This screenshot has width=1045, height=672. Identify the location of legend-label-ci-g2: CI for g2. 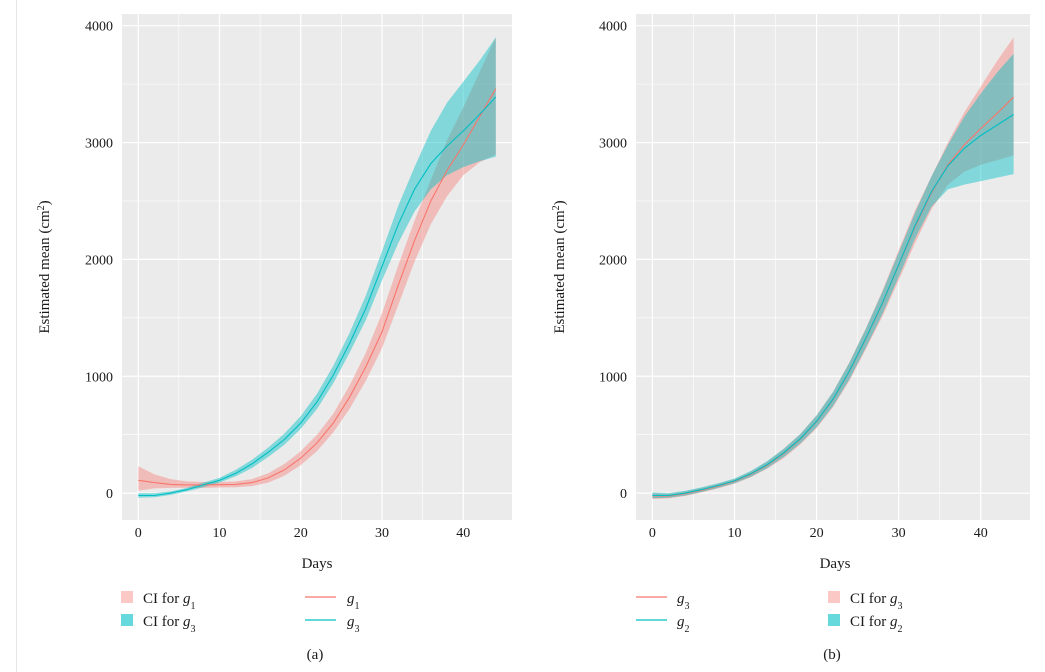
(876, 624).